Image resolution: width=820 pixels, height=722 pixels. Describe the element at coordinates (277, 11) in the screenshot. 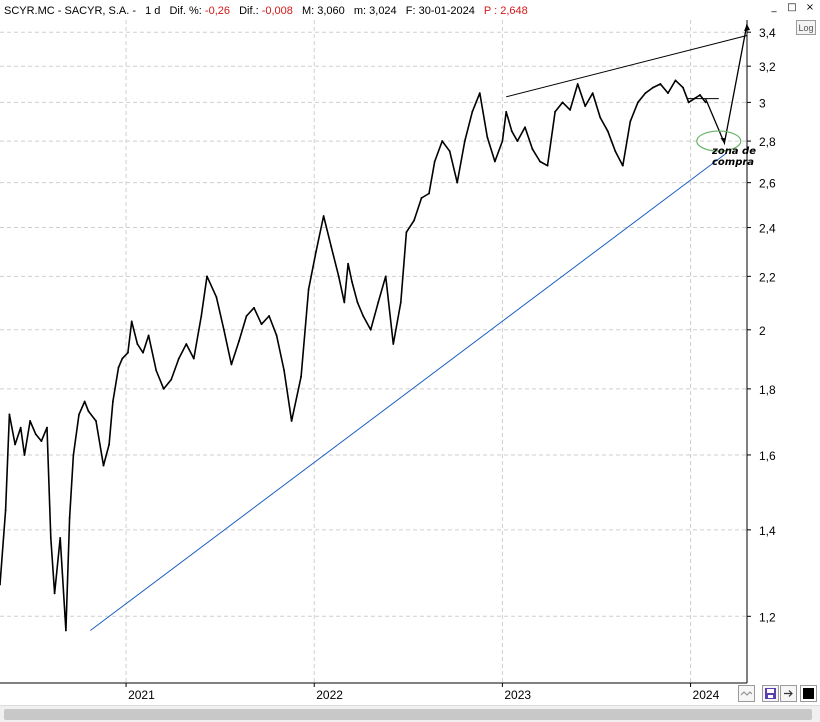

I see `dif-value: -0,008` at that location.